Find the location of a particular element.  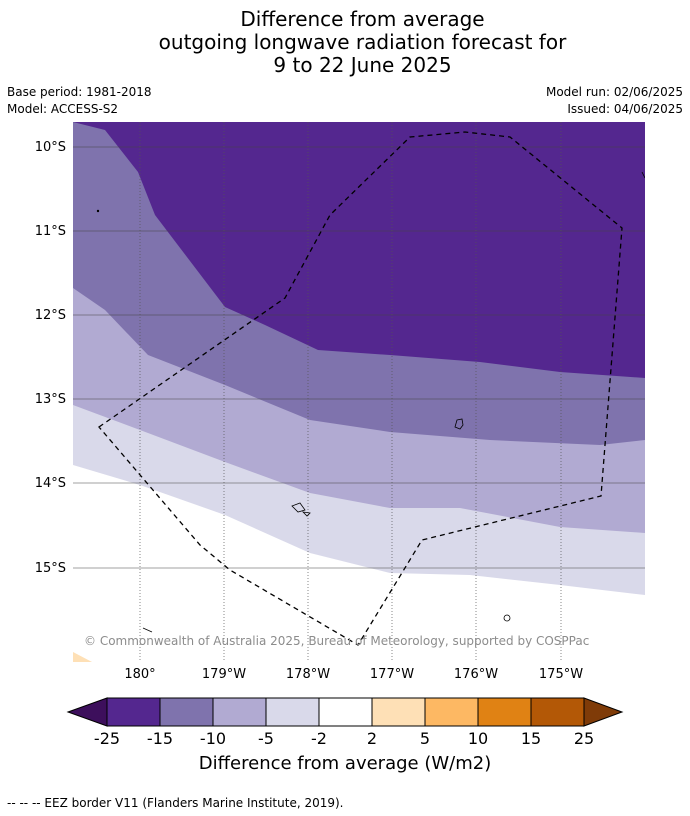

lat-axis-labels: 10°S 11°S 12°S 13°S 14°S 15°S is located at coordinates (50, 358).